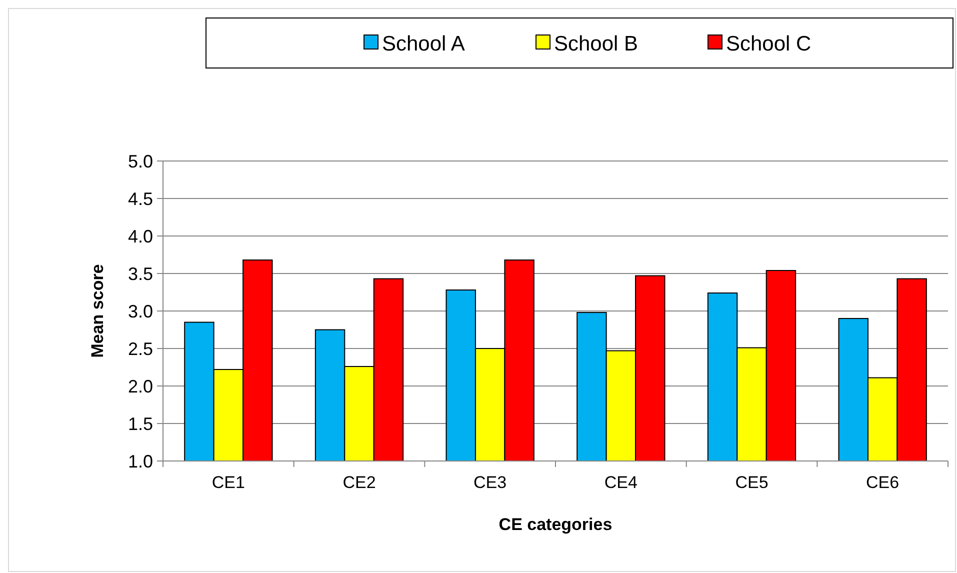 Image resolution: width=957 pixels, height=573 pixels. I want to click on y-tick-label: 2.0, so click(140, 386).